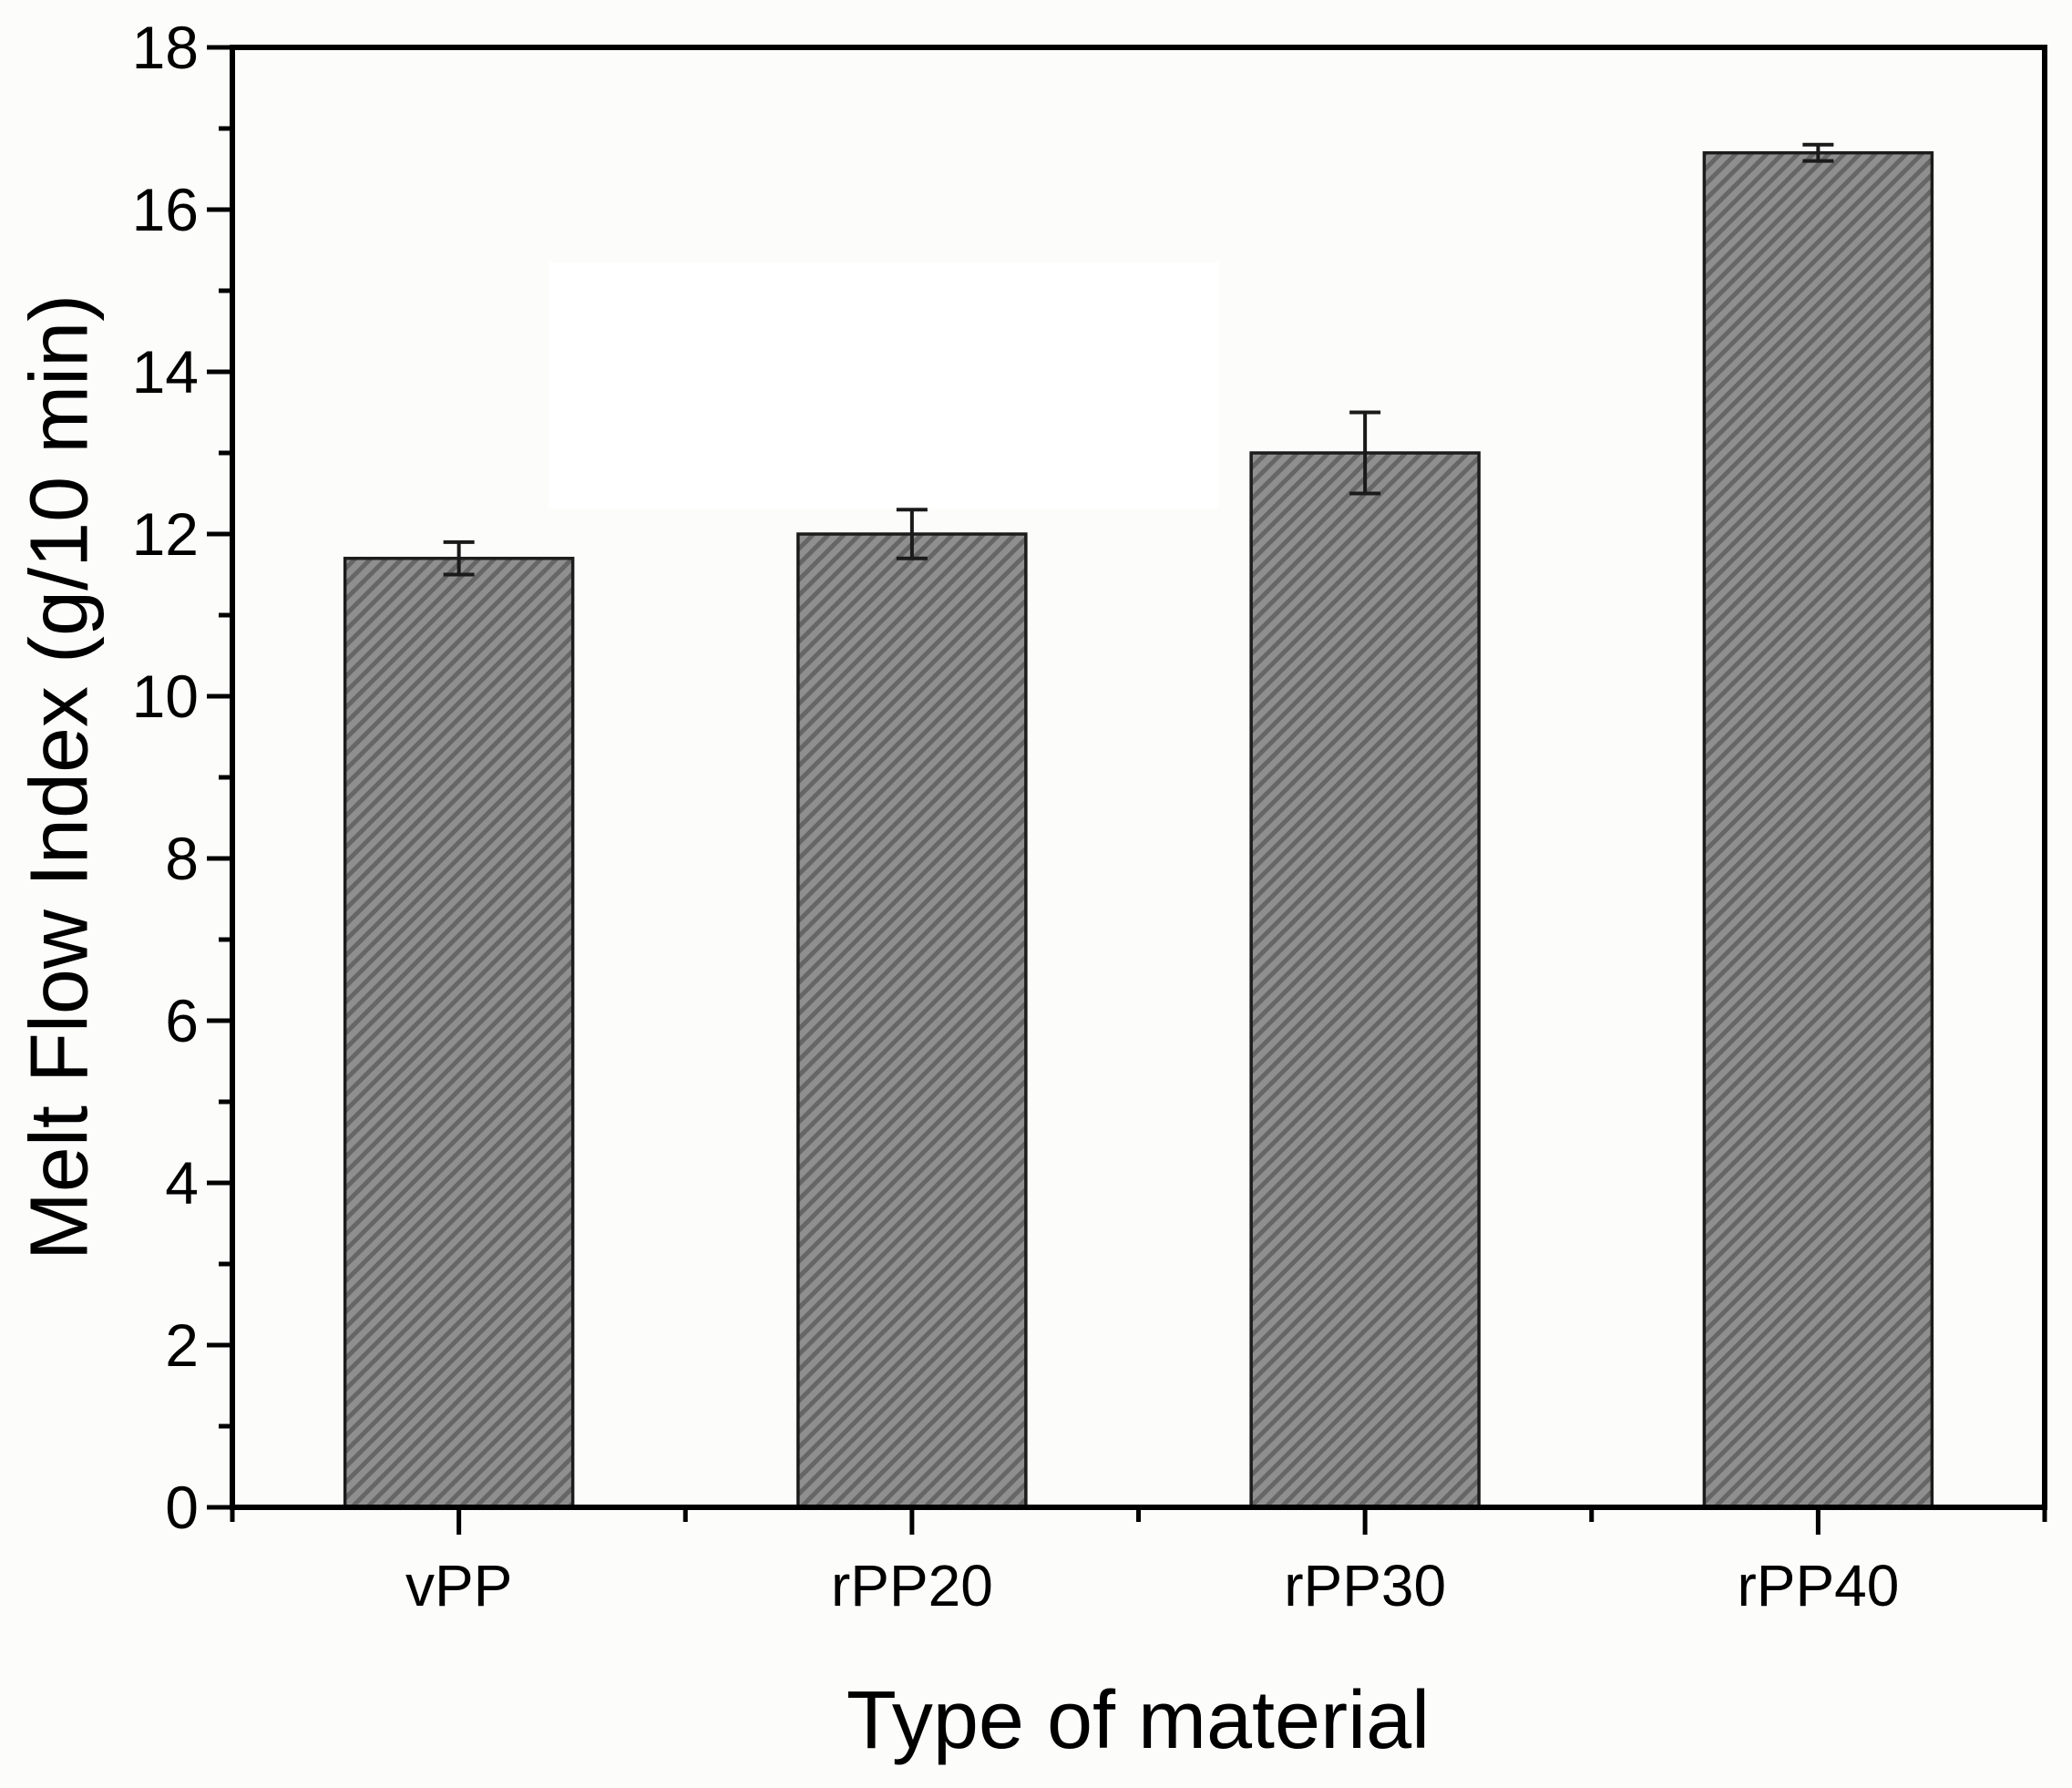  What do you see at coordinates (459, 1032) in the screenshot?
I see `bar-vPP` at bounding box center [459, 1032].